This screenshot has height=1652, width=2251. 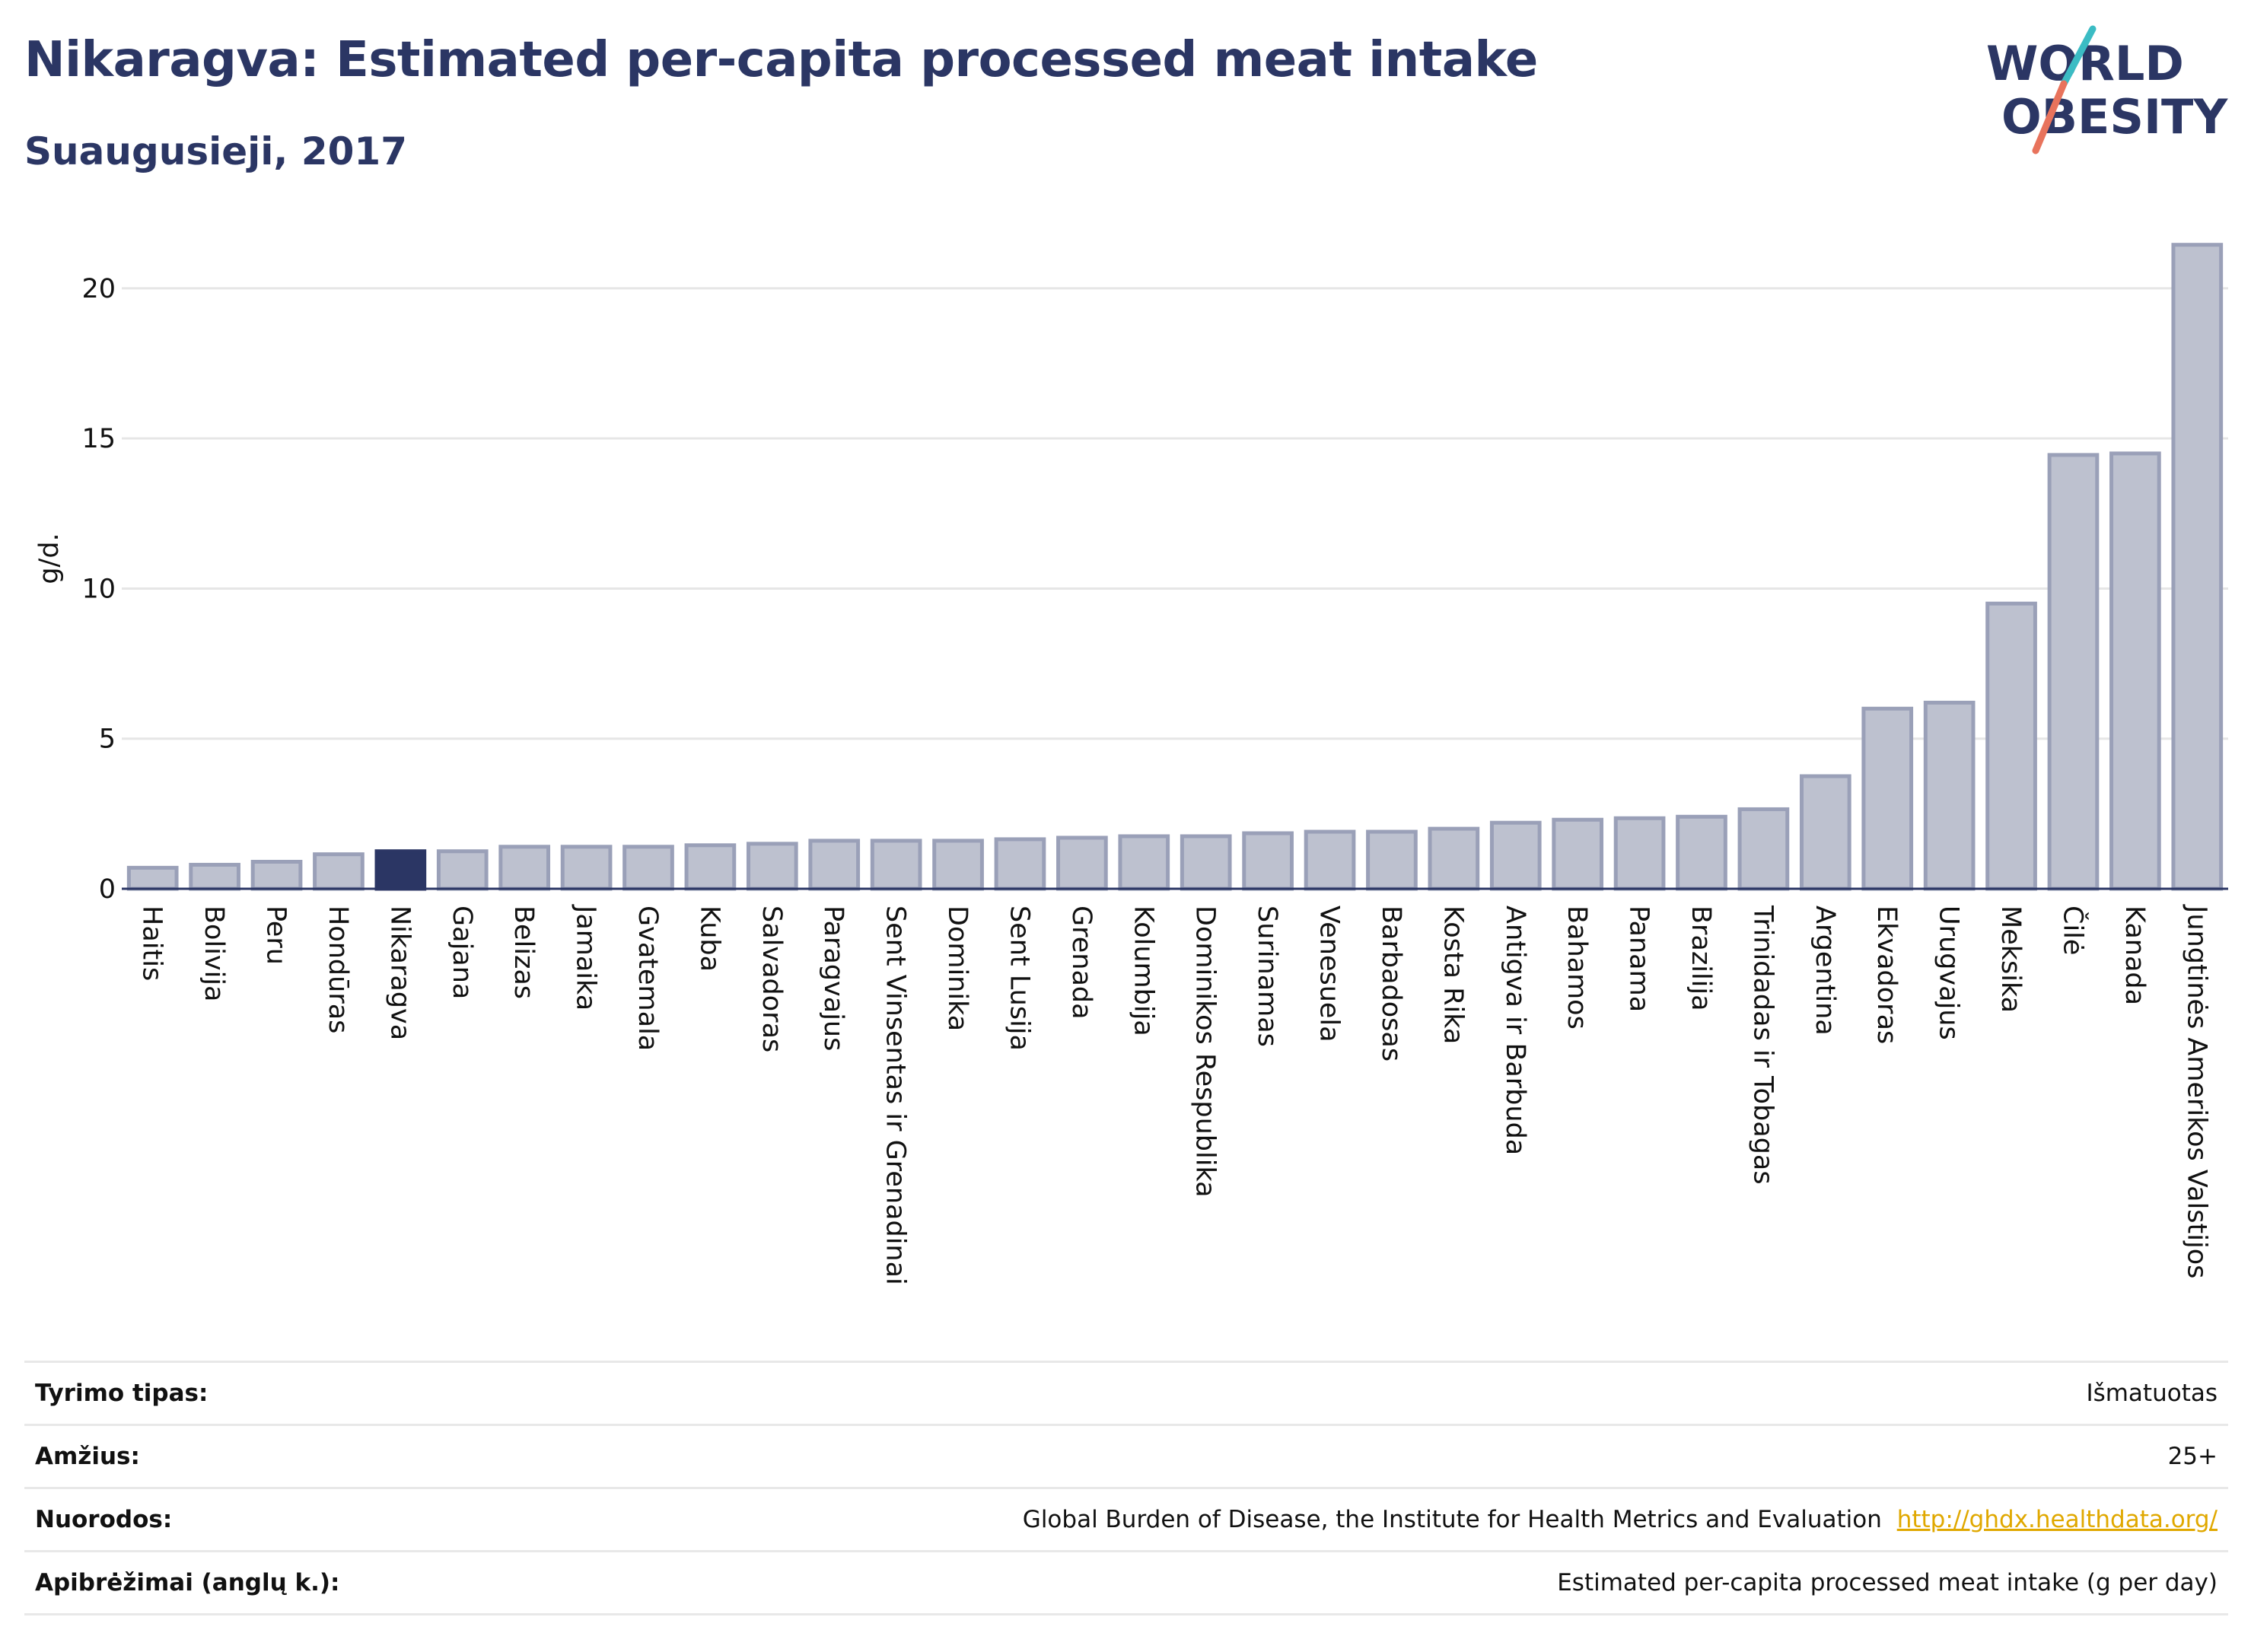 What do you see at coordinates (1886, 975) in the screenshot?
I see `x-tick-label: Ekvadoras` at bounding box center [1886, 975].